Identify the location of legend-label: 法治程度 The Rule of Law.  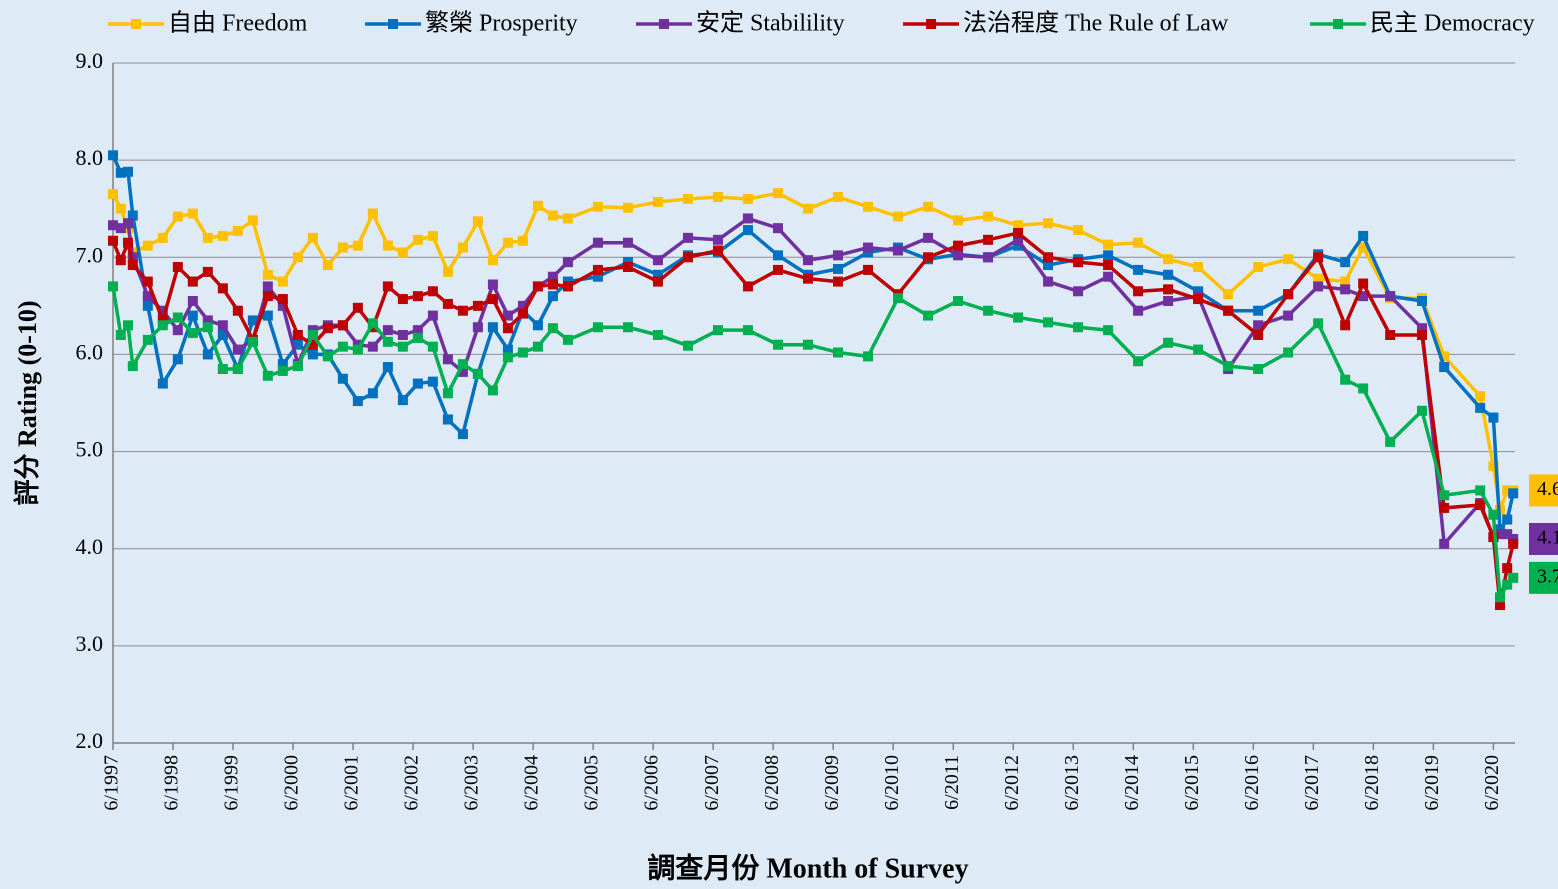
(1096, 23).